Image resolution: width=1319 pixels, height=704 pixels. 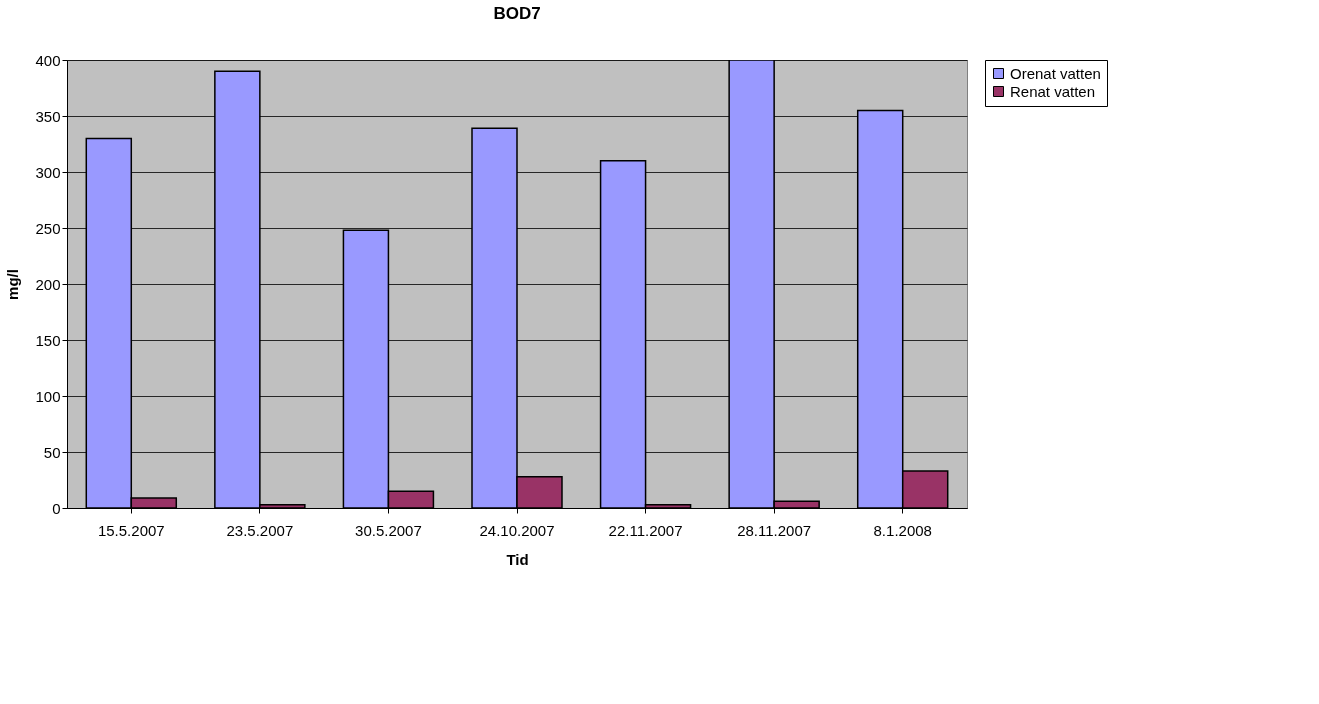 I want to click on y-tick-label: 50, so click(x=52, y=452).